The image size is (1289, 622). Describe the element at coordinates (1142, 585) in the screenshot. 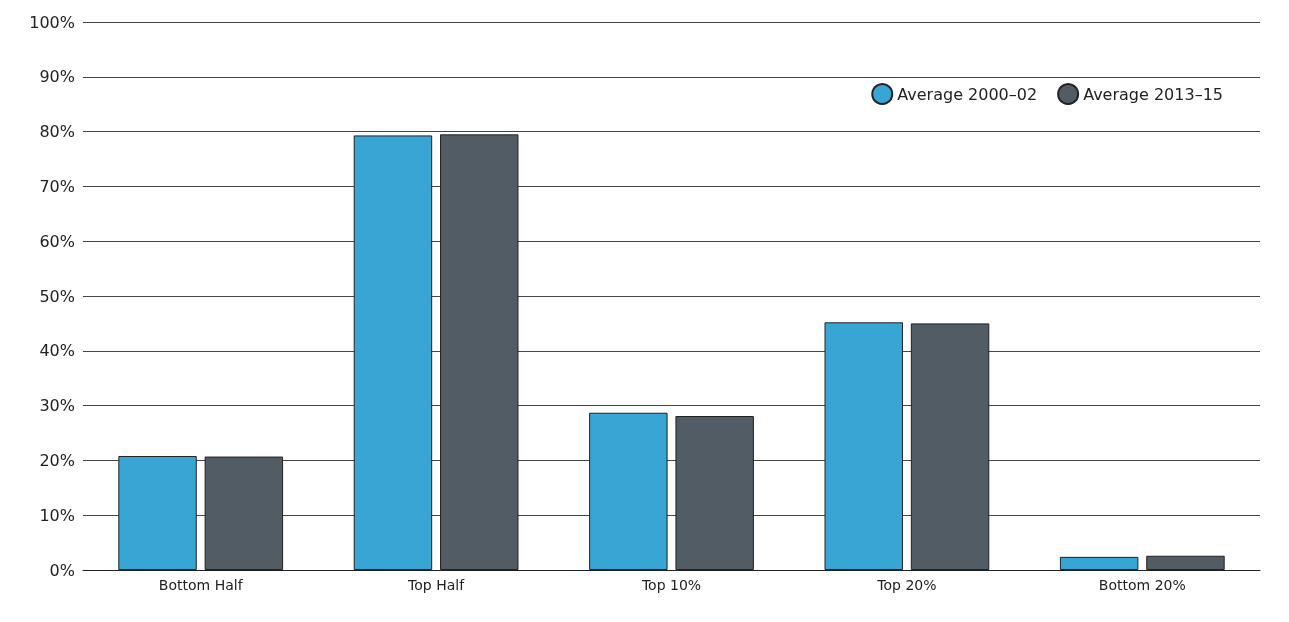

I see `x-tick-label: Bottom 20%` at that location.